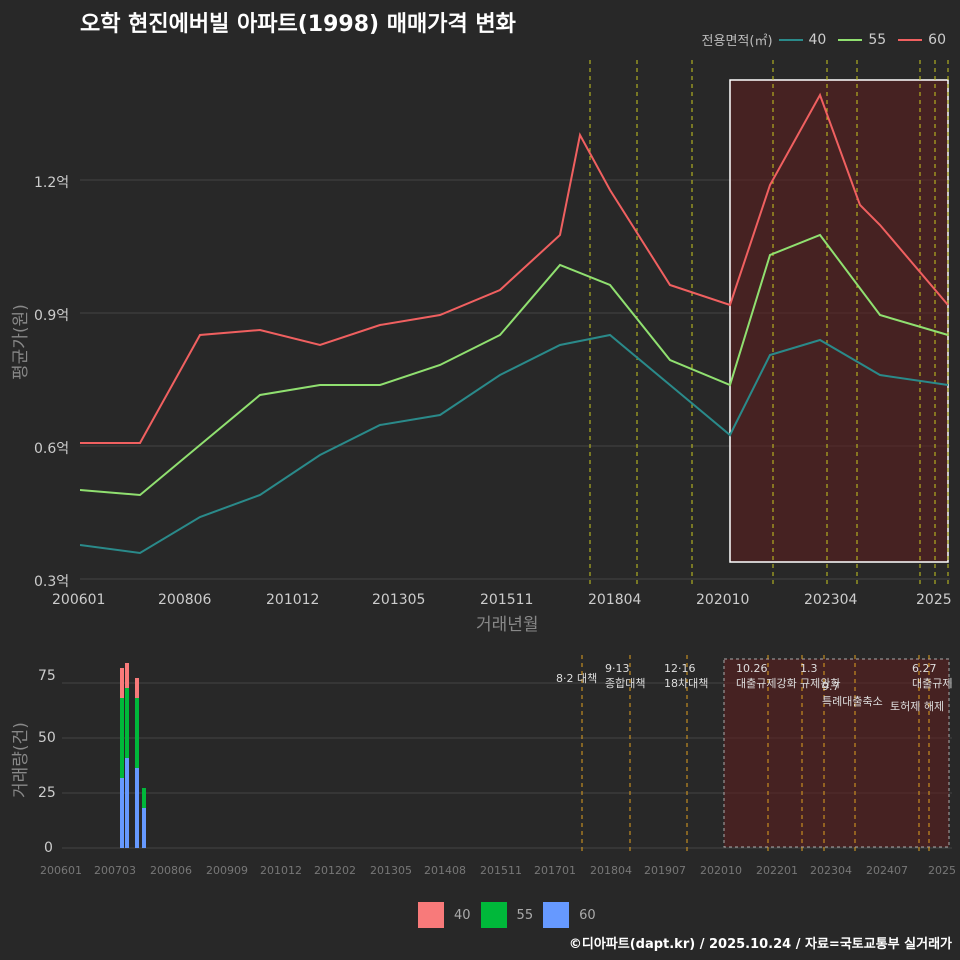 This screenshot has height=960, width=960. Describe the element at coordinates (21, 760) in the screenshot. I see `volume-ylabel: 거래량(건)` at that location.